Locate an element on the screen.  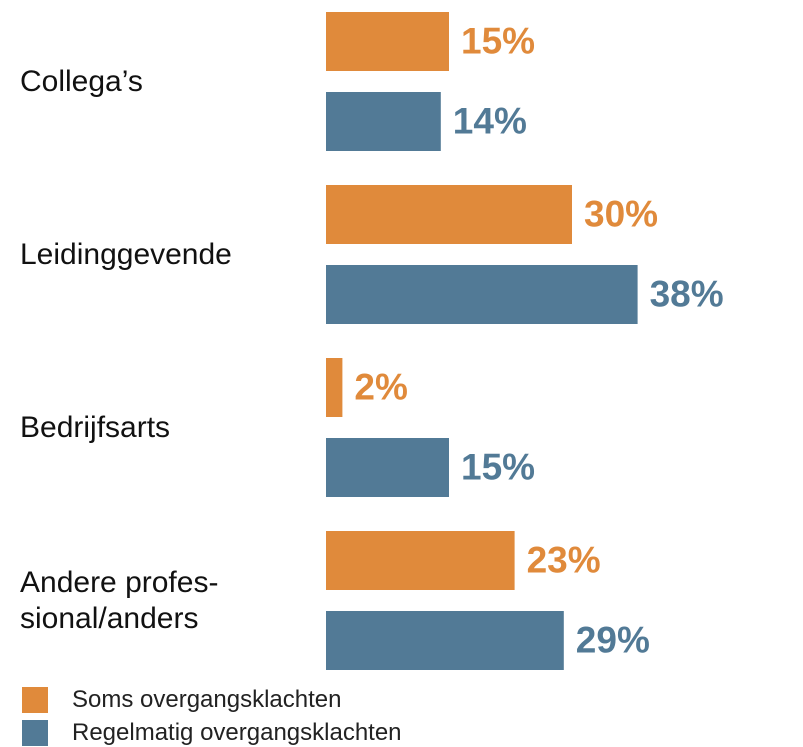
legend-label: Soms overgangsklachten is located at coordinates (207, 699).